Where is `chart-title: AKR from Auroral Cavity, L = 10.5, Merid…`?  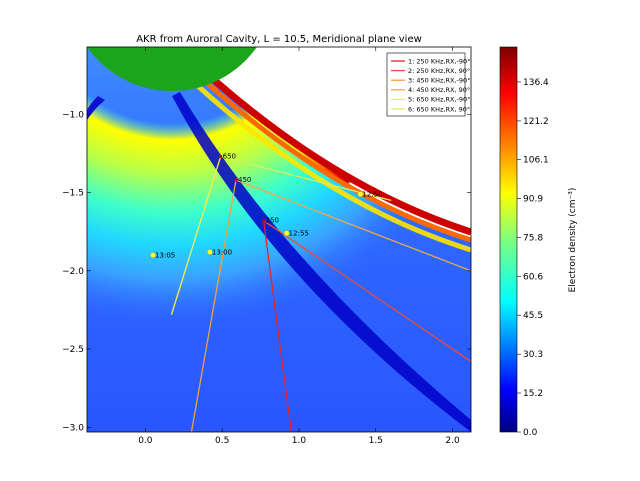
chart-title: AKR from Auroral Cavity, L = 10.5, Merid… is located at coordinates (279, 39).